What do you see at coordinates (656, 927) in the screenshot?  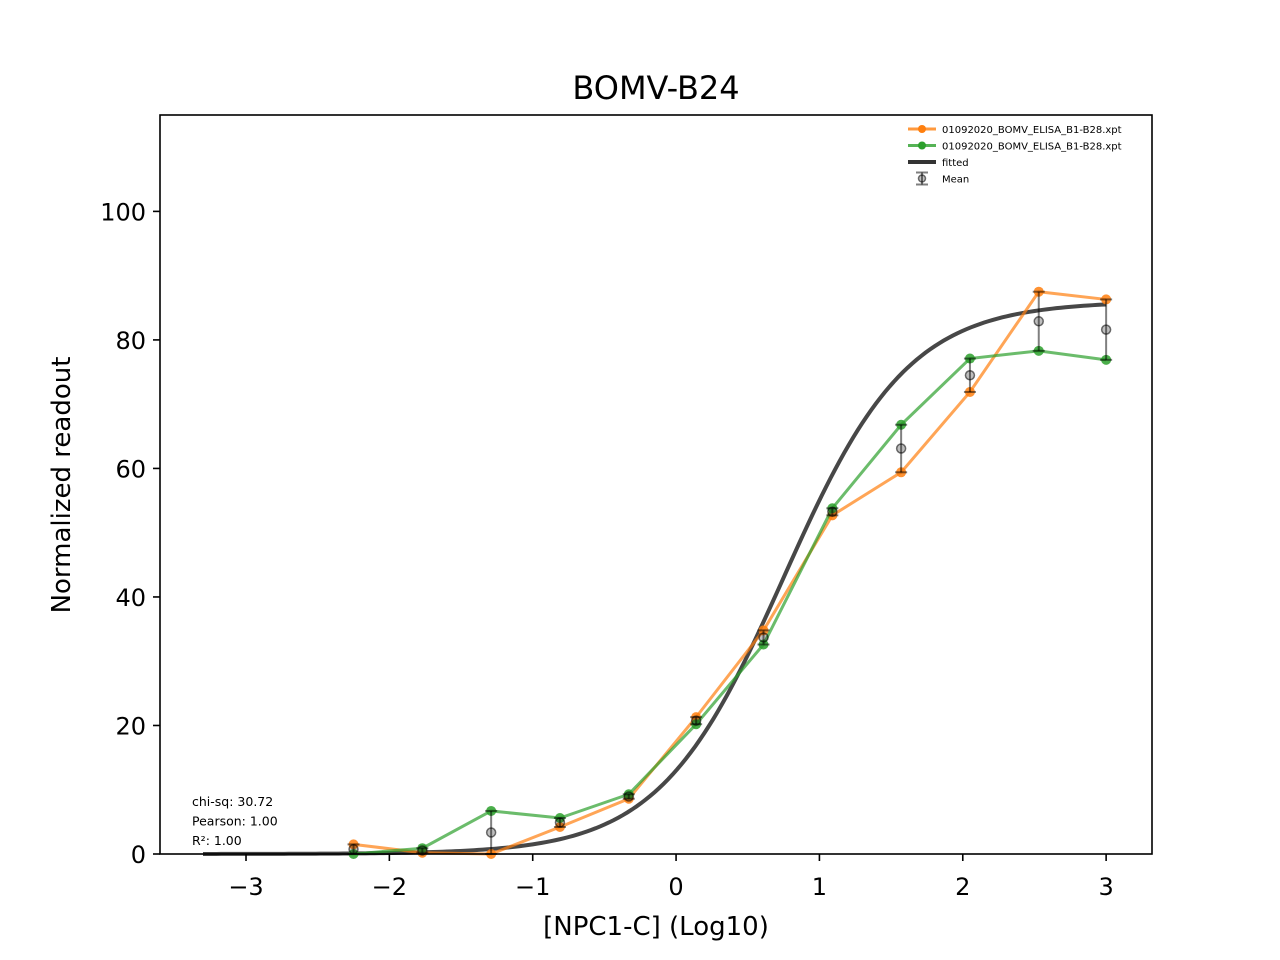 I see `x-axis-title: [NPC1-C] (Log10)` at bounding box center [656, 927].